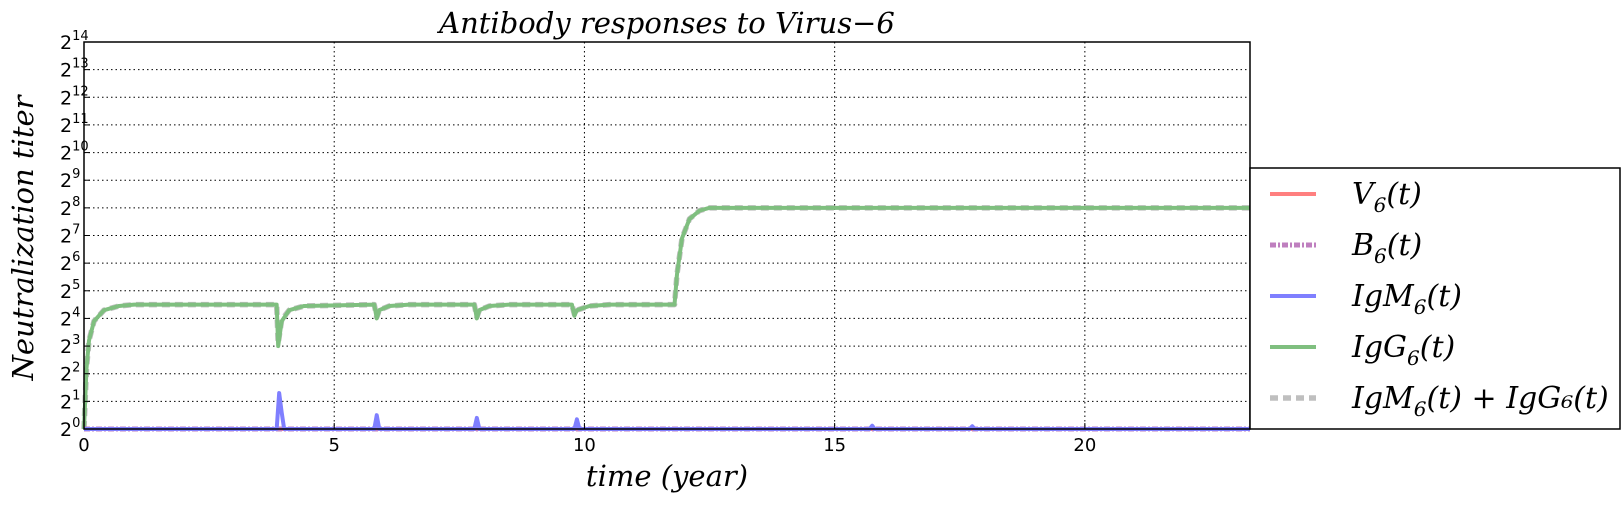  Describe the element at coordinates (1084, 445) in the screenshot. I see `x-tick-label-4: 20` at that location.